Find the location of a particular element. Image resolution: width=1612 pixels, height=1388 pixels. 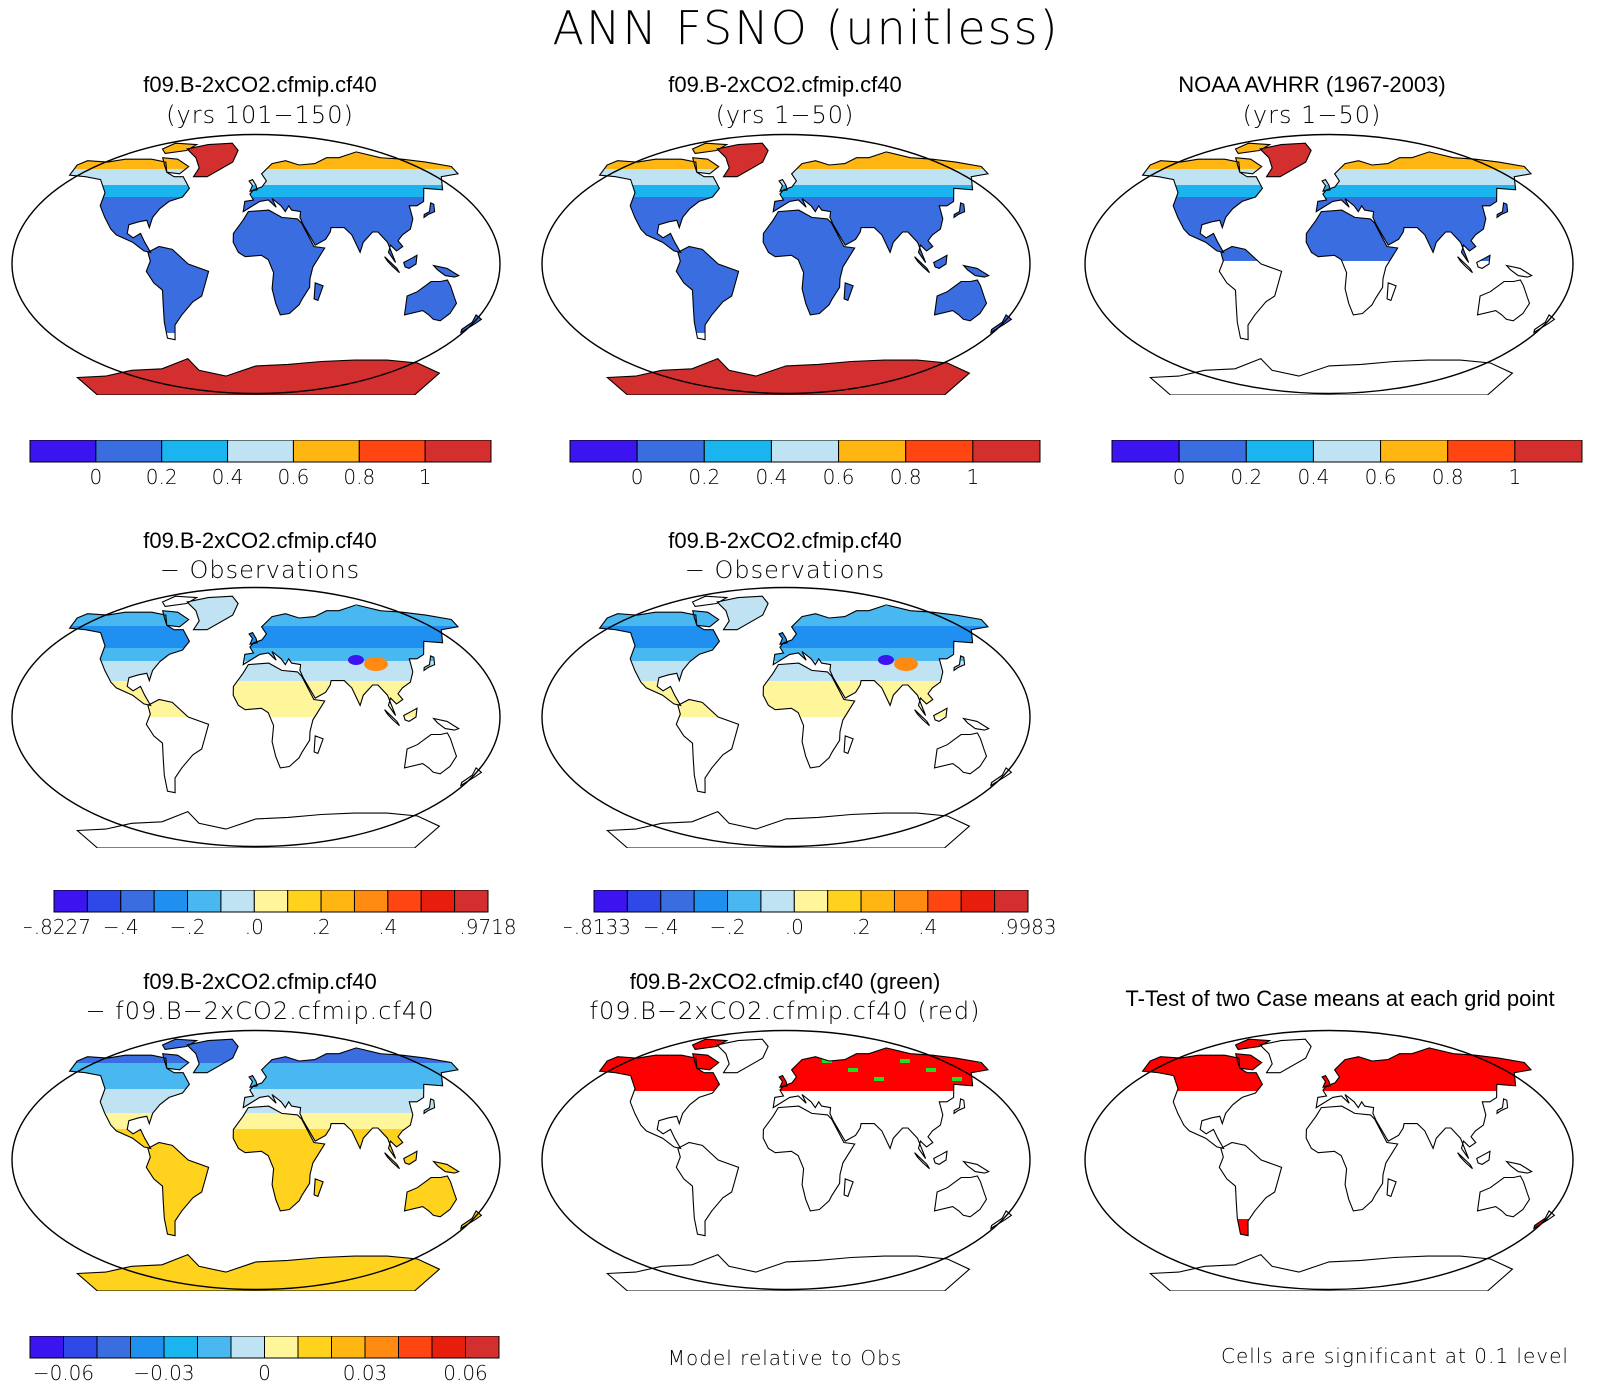

panel-1-3-map is located at coordinates (1329, 264).